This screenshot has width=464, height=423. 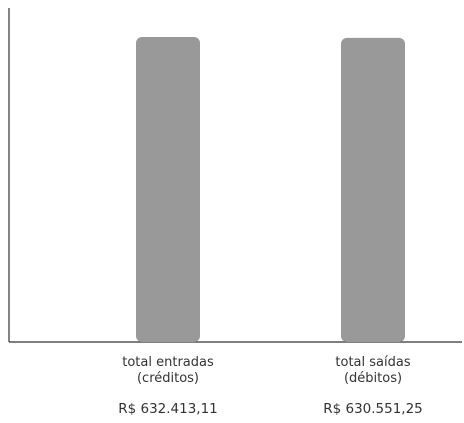 I want to click on value-label: R$ 630.551,25, so click(x=373, y=409).